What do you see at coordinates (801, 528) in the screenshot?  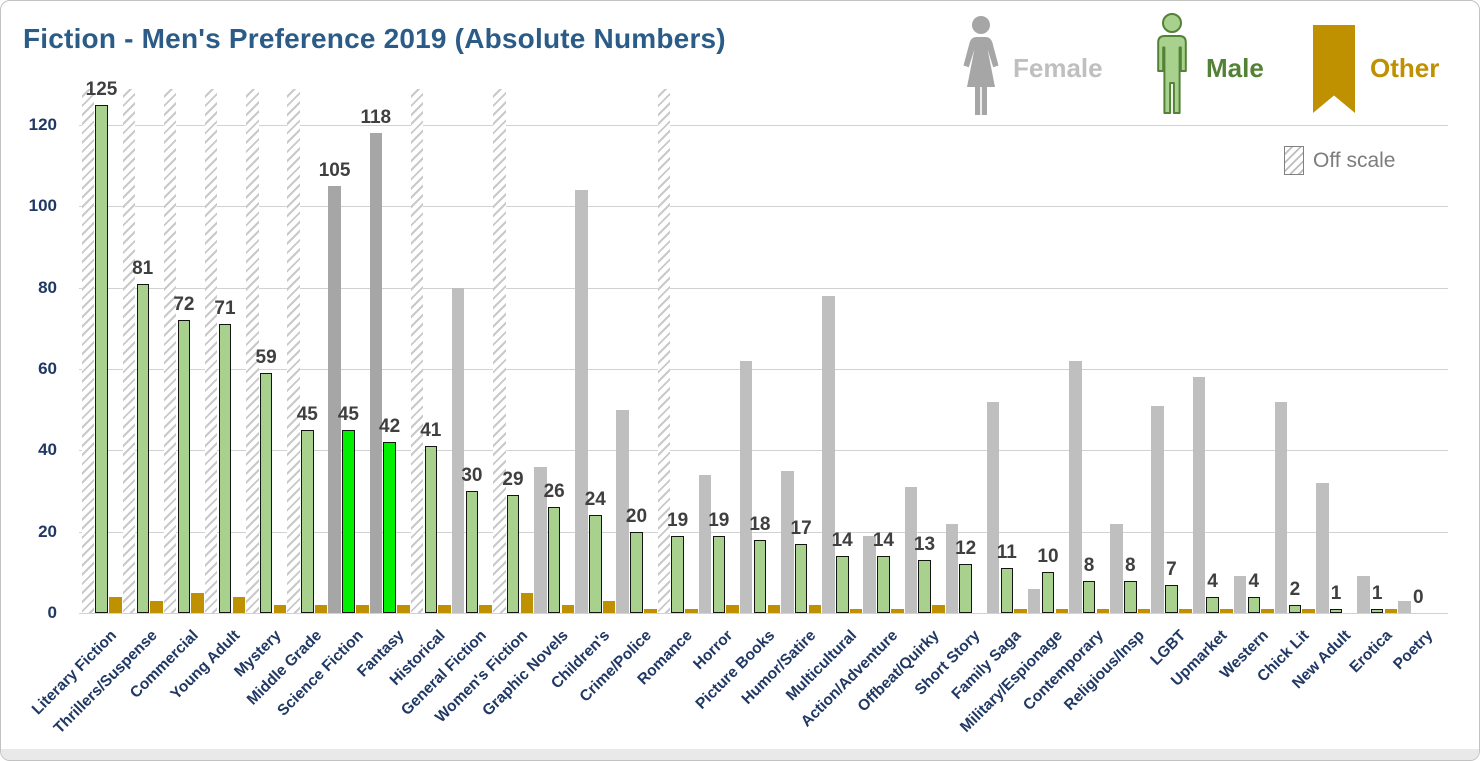 I see `value-label-male: 17` at bounding box center [801, 528].